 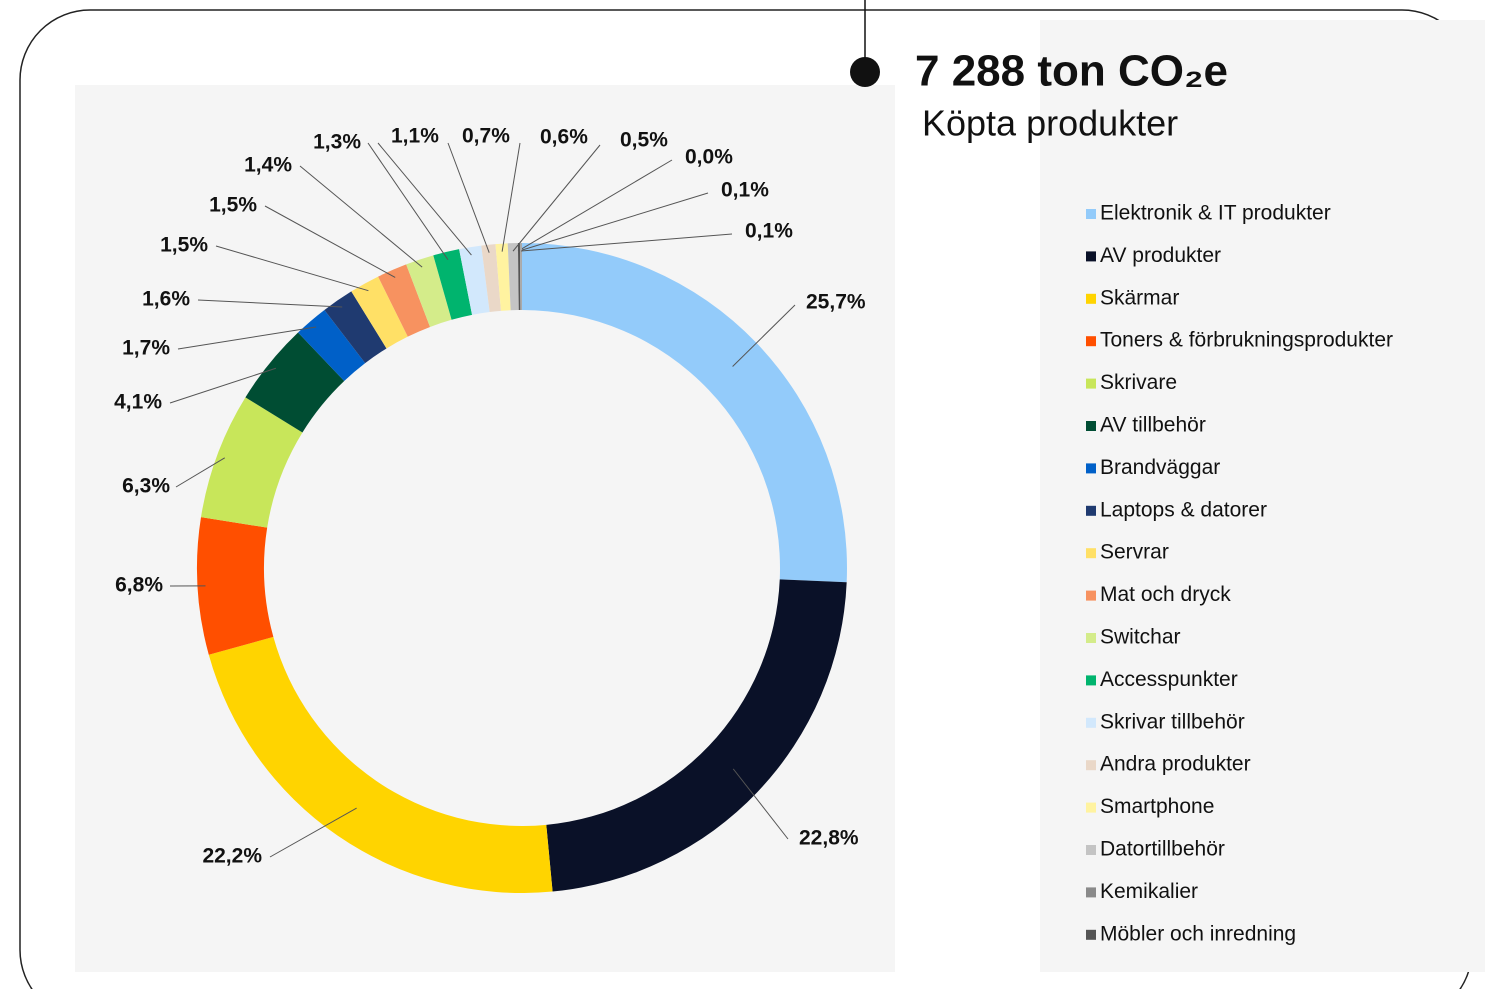 What do you see at coordinates (644, 140) in the screenshot?
I see `data-label: 0,5%` at bounding box center [644, 140].